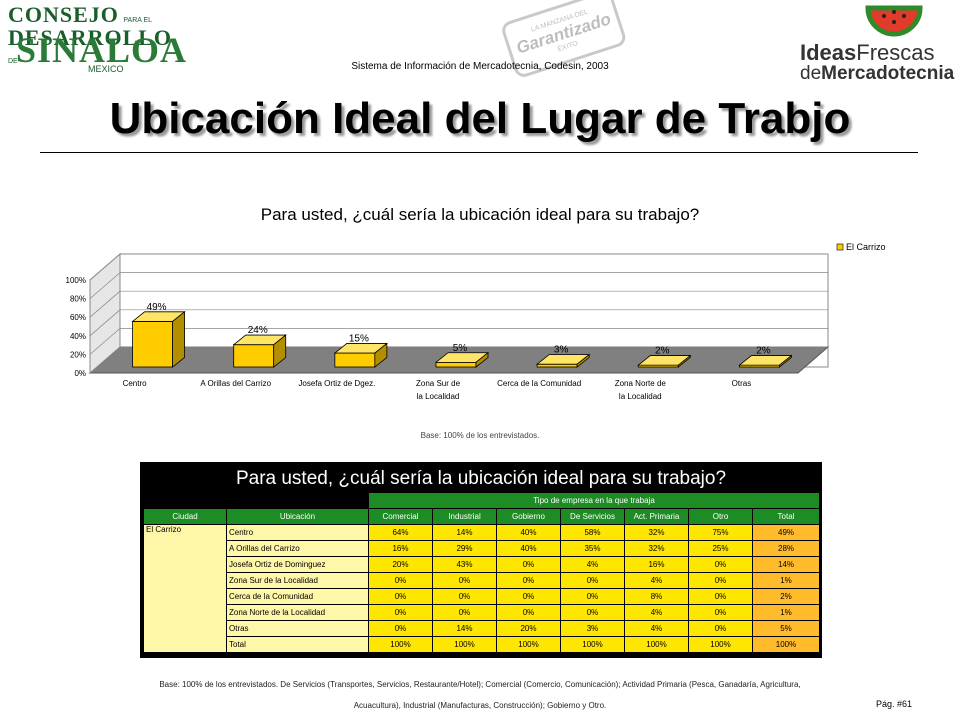  Describe the element at coordinates (400, 516) in the screenshot. I see `table-header-cell: Comercial` at that location.